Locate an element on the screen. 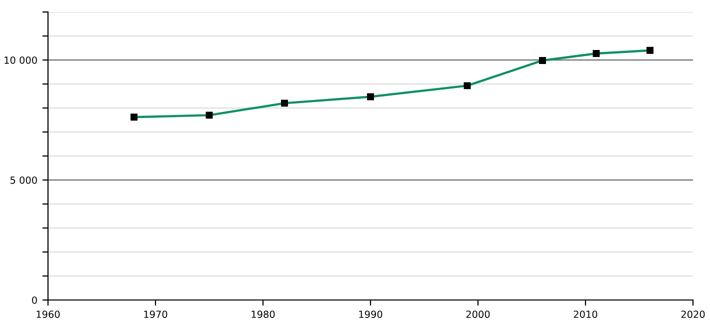 This screenshot has width=710, height=320. y-tick-label: 10 000 is located at coordinates (20, 60).